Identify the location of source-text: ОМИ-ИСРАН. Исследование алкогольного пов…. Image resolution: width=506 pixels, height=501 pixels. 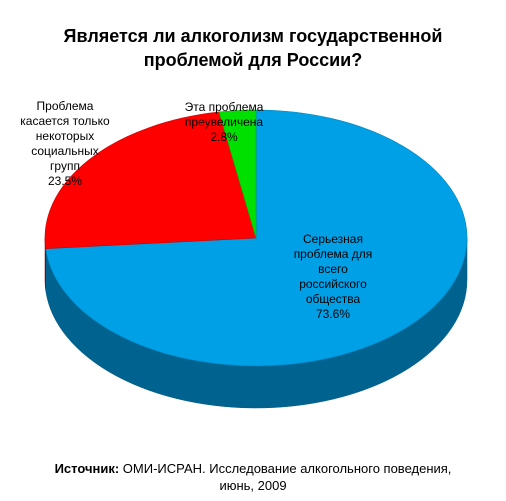
(285, 468).